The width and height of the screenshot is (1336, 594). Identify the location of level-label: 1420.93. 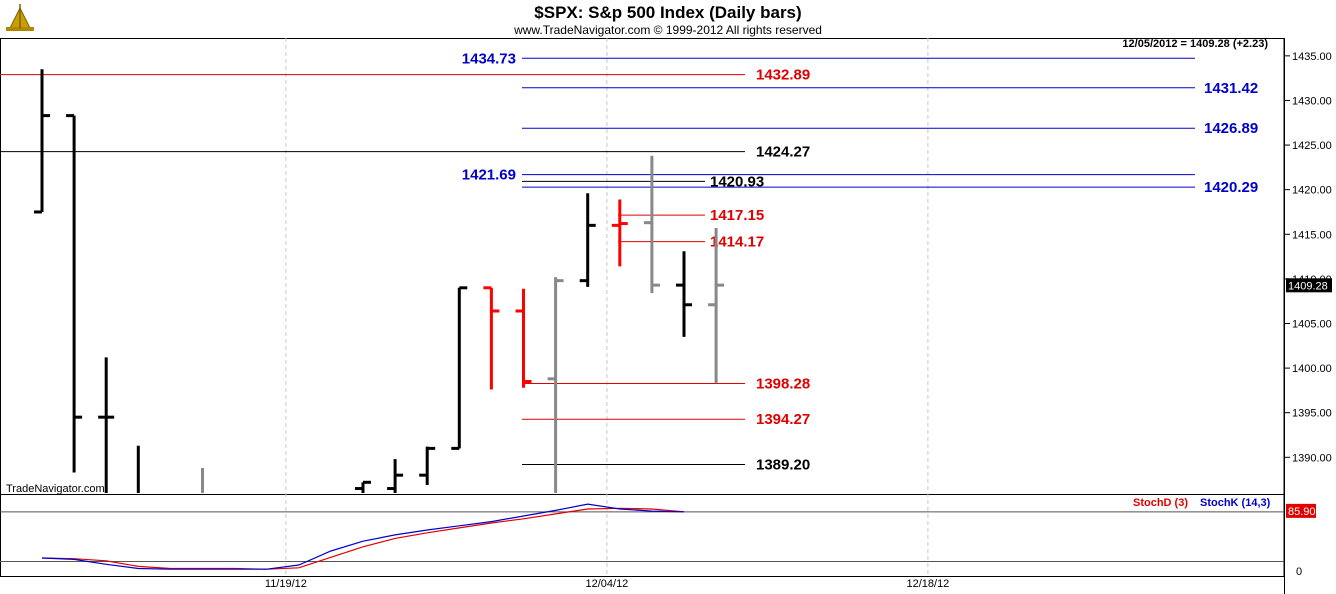
(737, 181).